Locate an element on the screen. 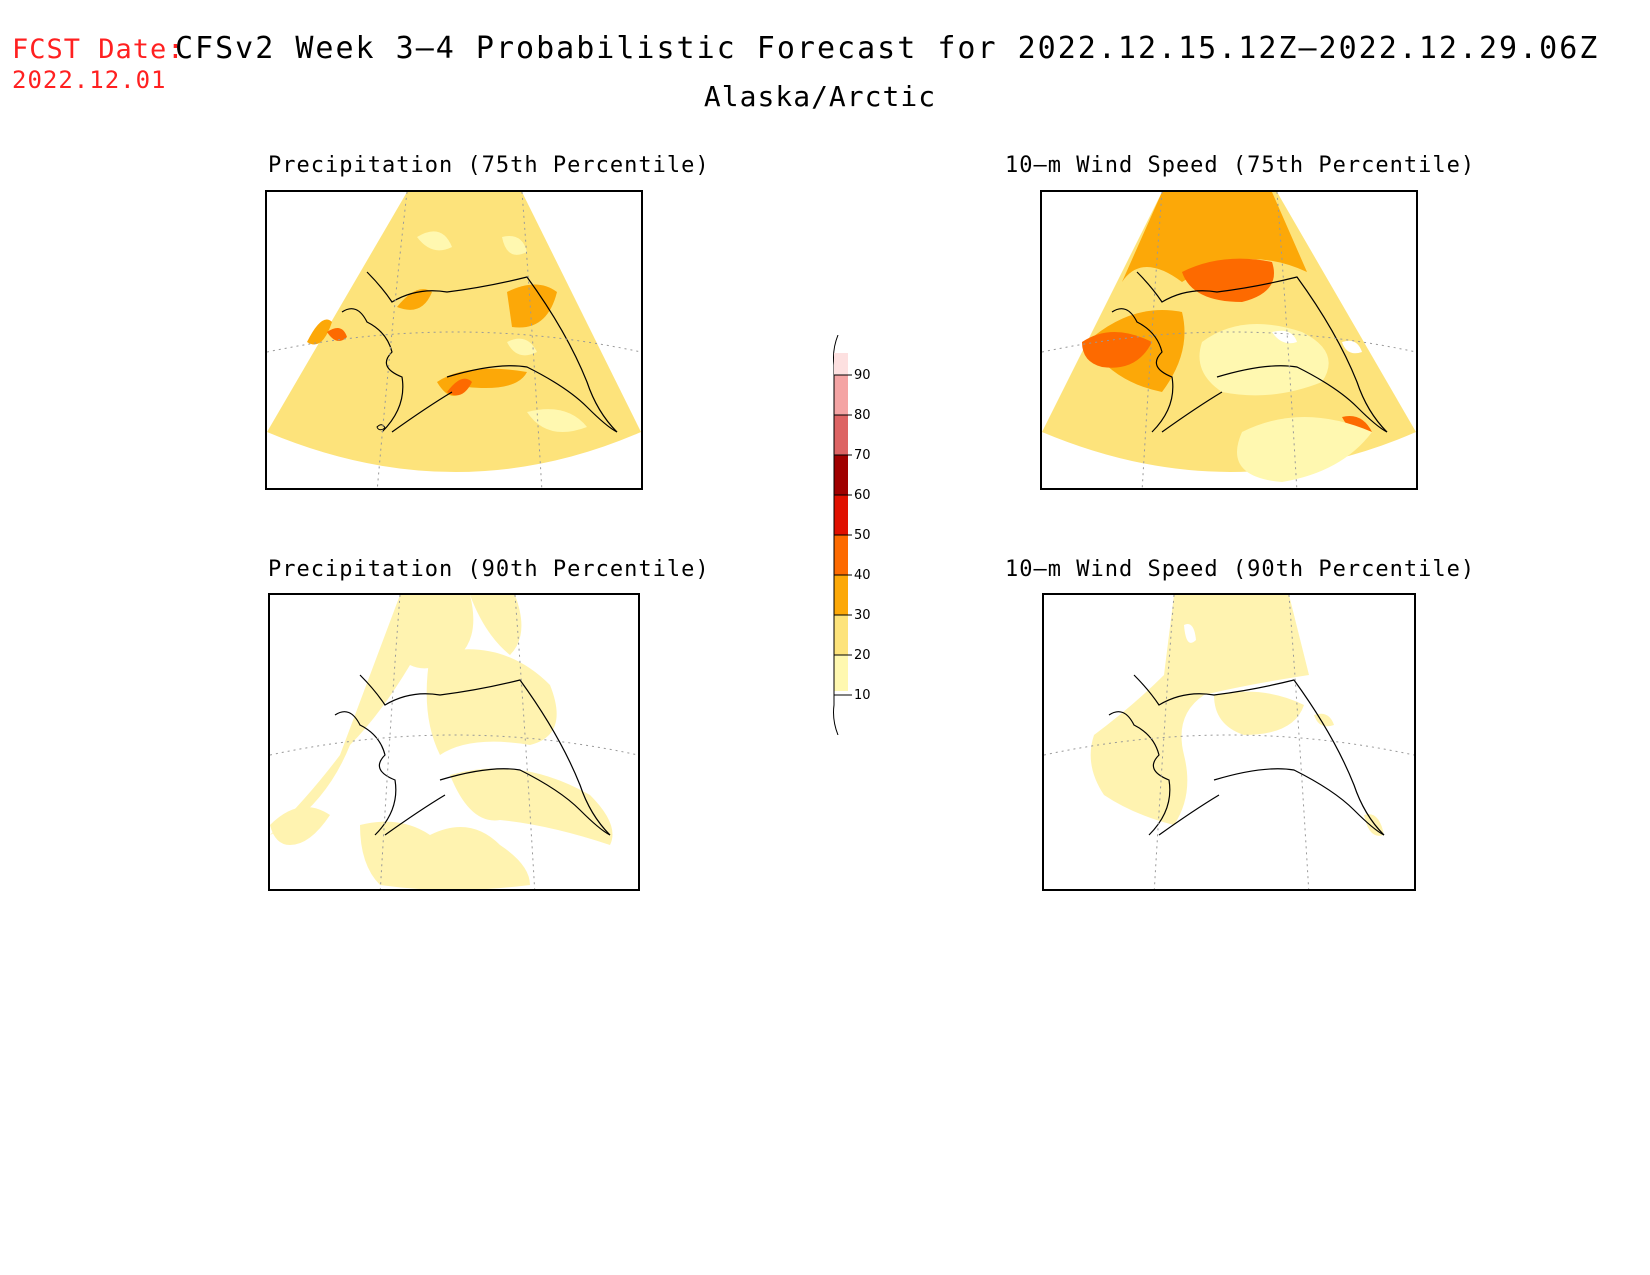 This screenshot has height=1275, width=1650. panel-title-precip-75: Precipitation (75th Percentile) is located at coordinates (489, 165).